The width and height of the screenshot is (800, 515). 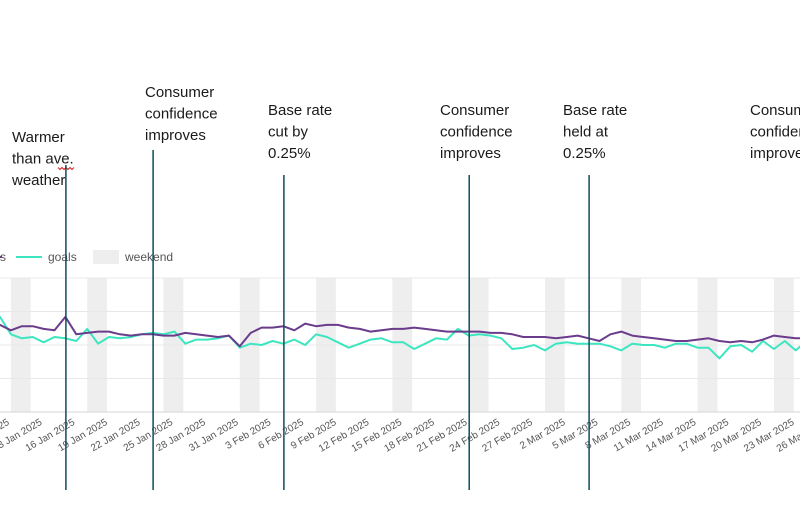 I want to click on annotation-text: held at, so click(x=586, y=132).